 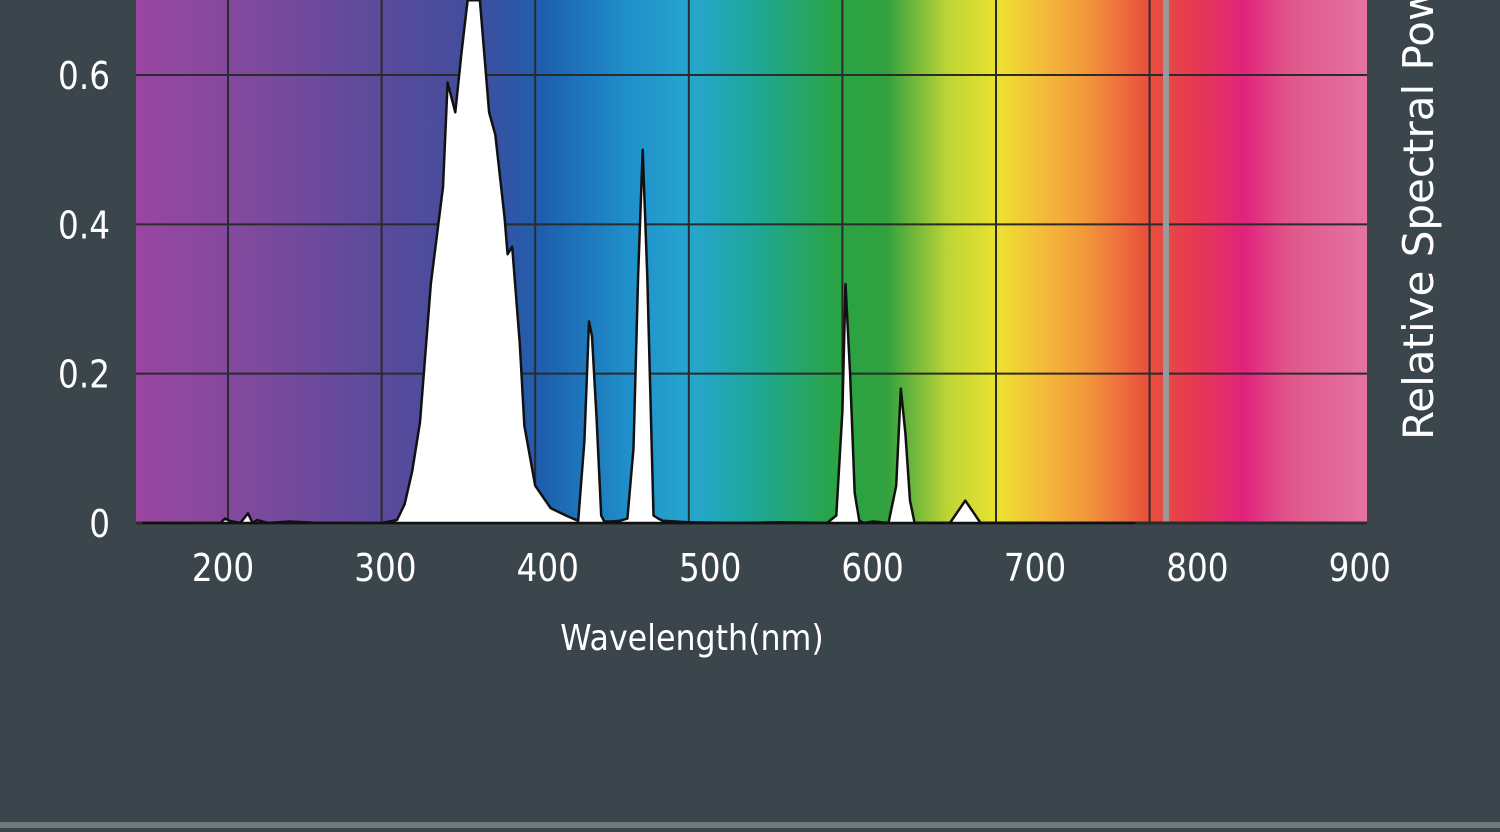 I want to click on x-tick-label: 700, so click(x=1035, y=569).